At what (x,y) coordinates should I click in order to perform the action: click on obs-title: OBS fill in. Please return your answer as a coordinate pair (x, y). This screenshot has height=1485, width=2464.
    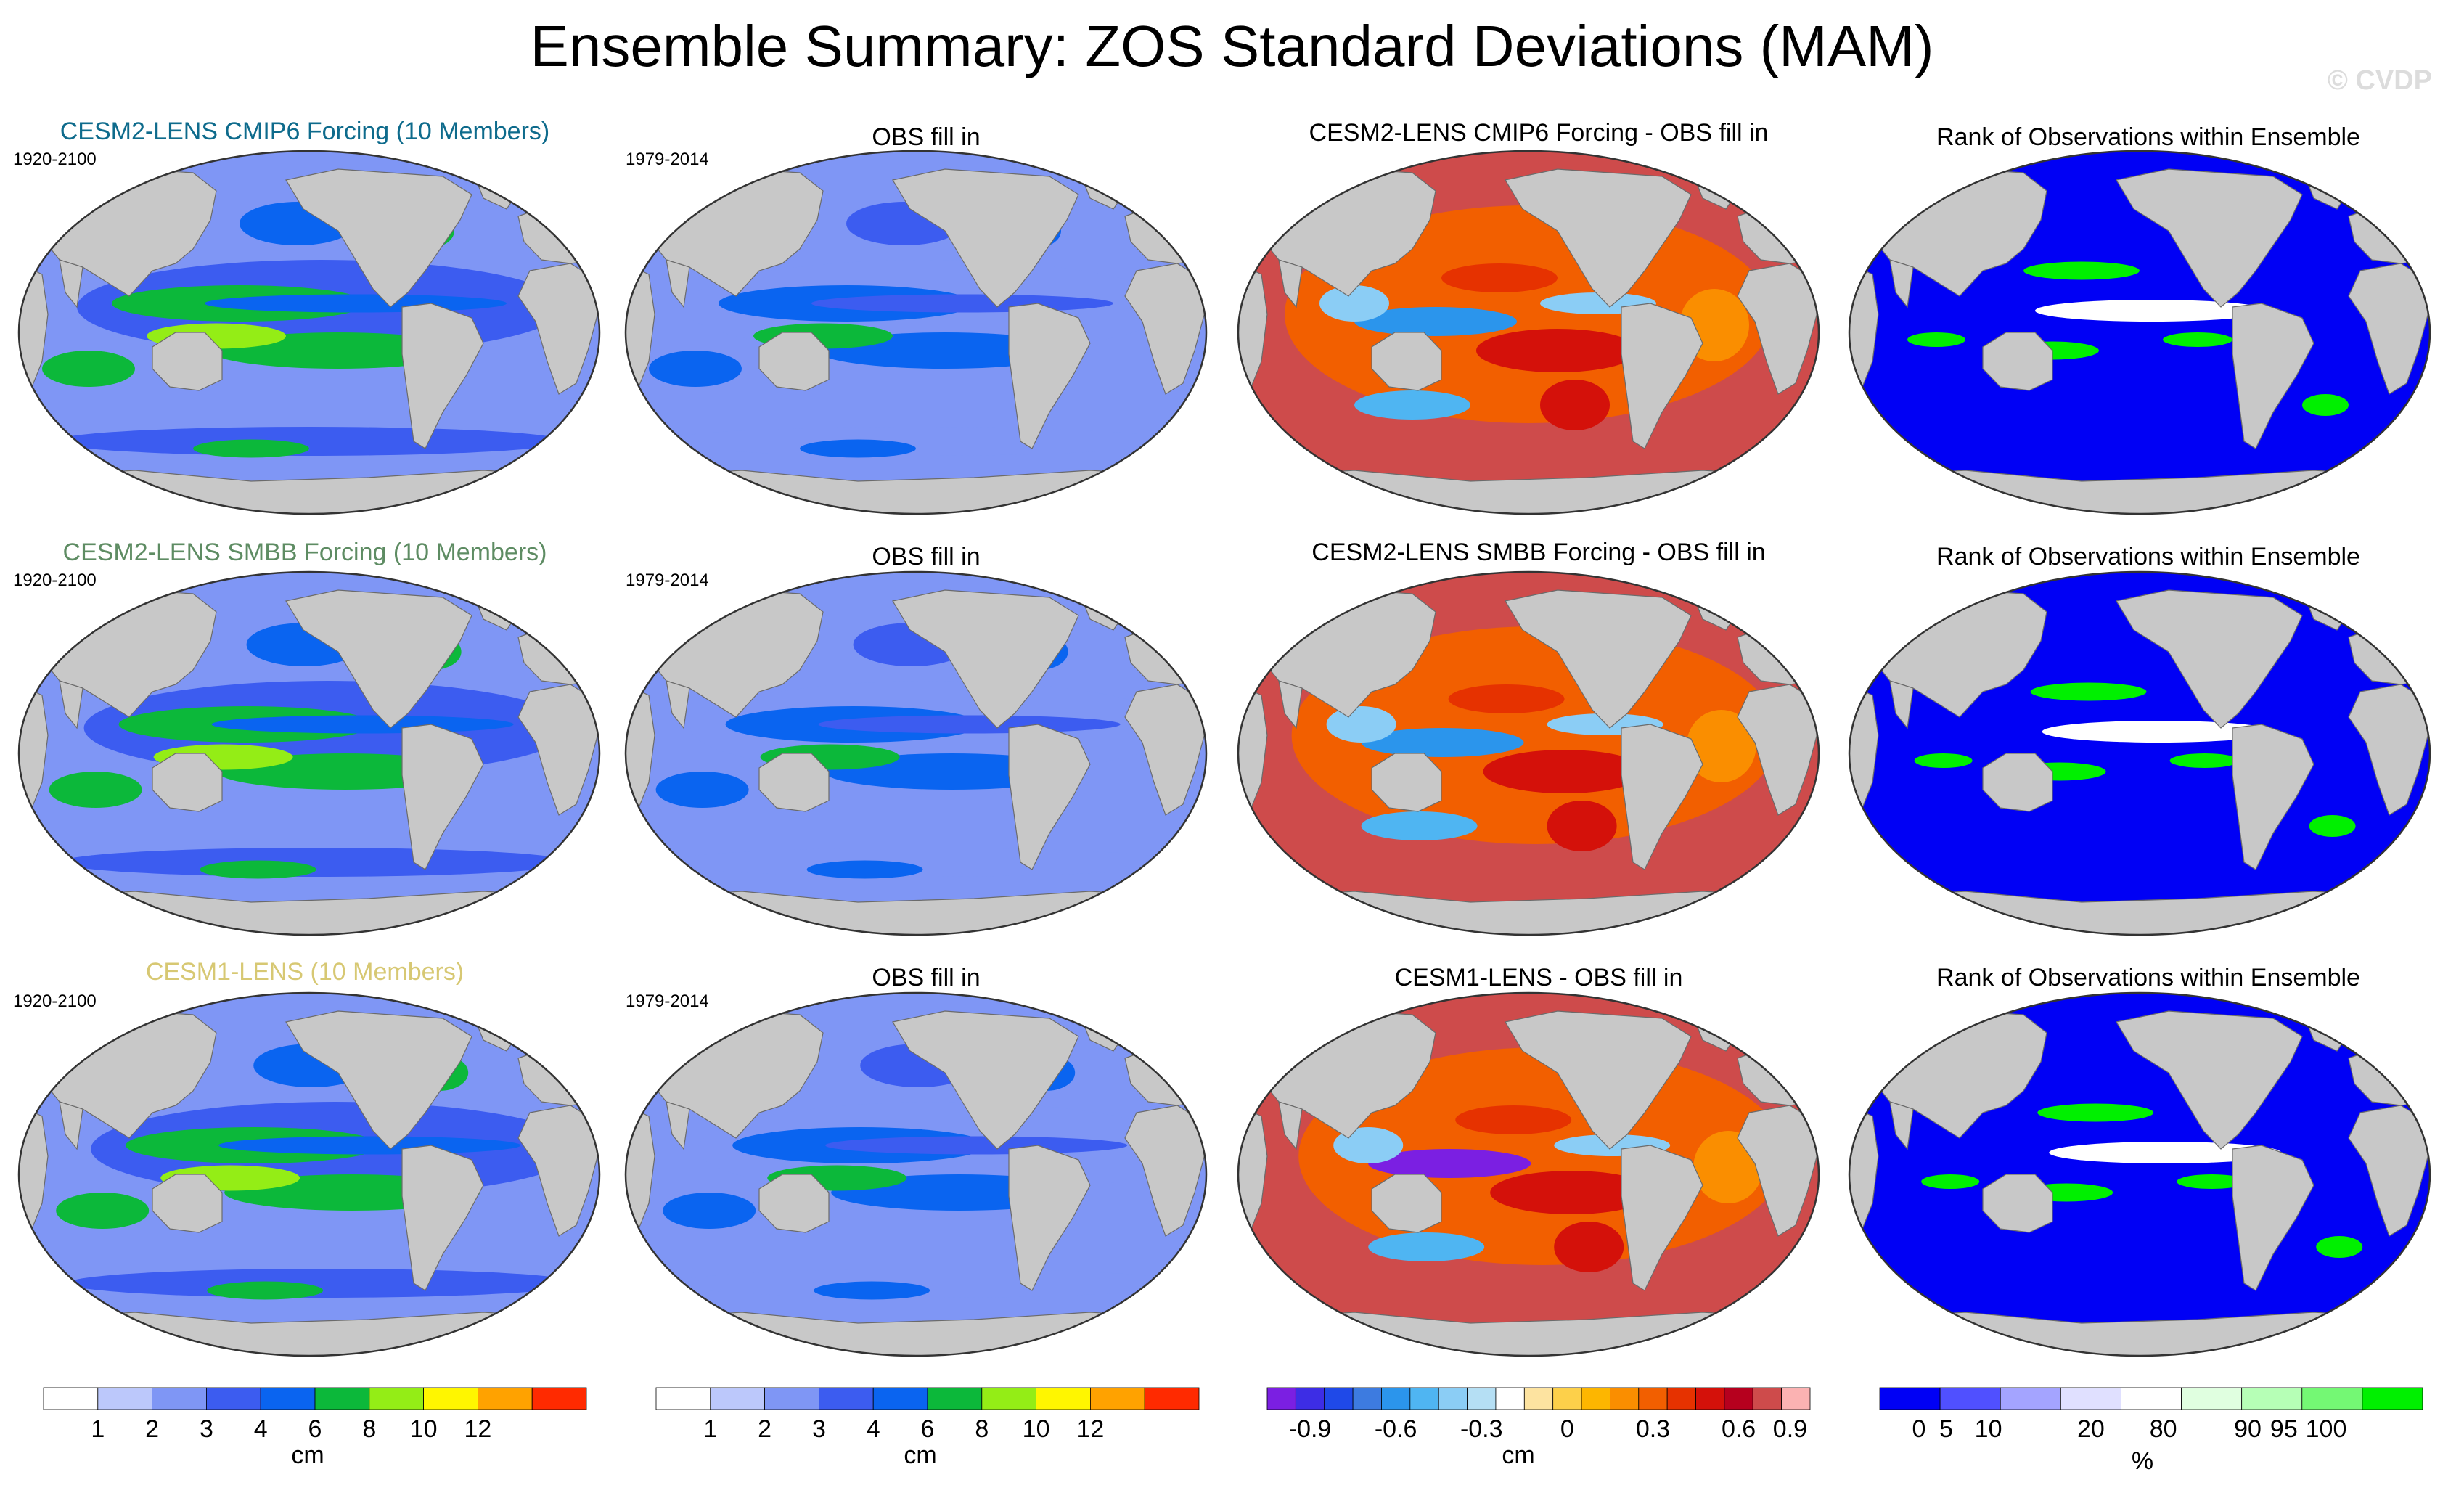
    Looking at the image, I should click on (926, 978).